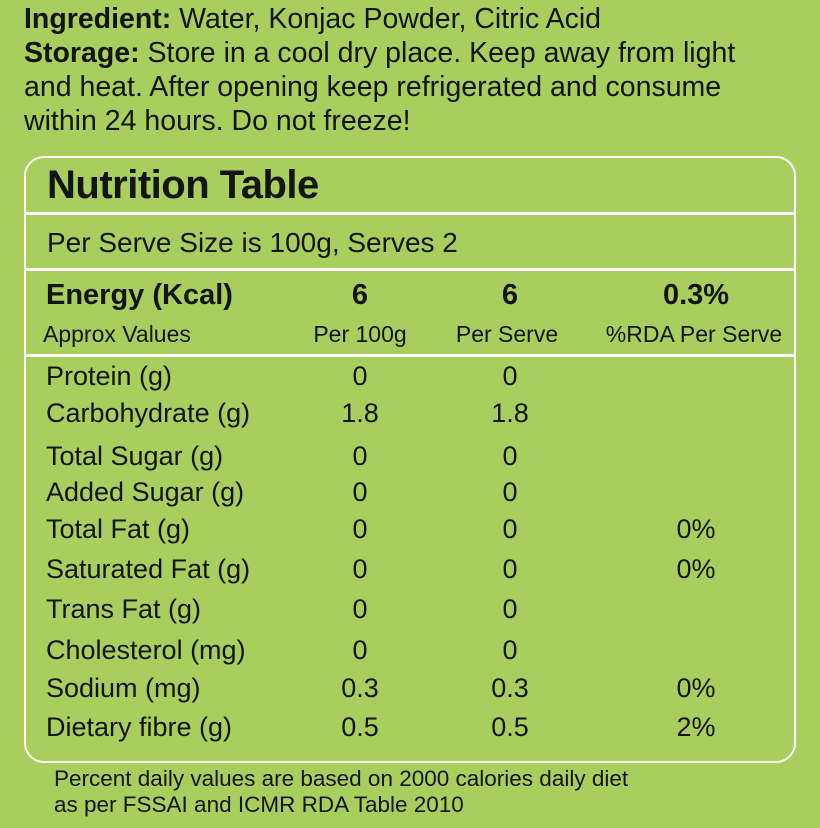 The height and width of the screenshot is (828, 820). Describe the element at coordinates (148, 569) in the screenshot. I see `nutrient-label: Saturated Fat (g)` at that location.